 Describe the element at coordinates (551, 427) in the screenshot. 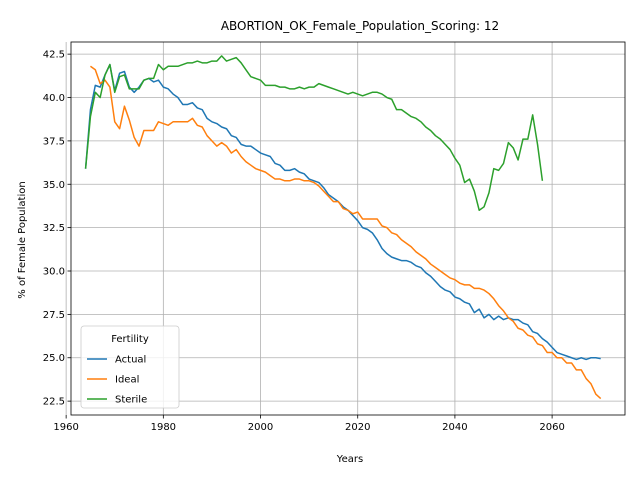

I see `x-tick-label: 2060` at that location.